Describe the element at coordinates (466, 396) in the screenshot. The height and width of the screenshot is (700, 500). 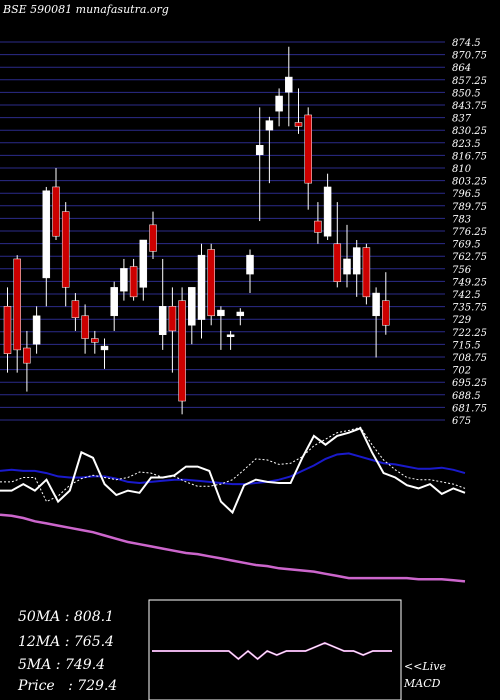
I see `y-tick-label: 688.5` at that location.